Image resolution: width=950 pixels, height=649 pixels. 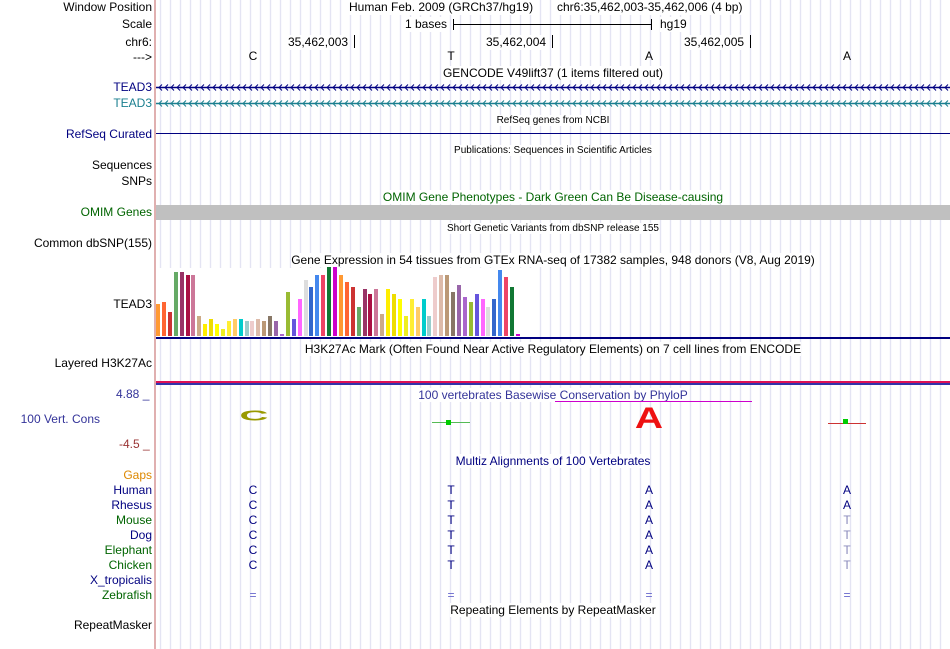 I want to click on species-label: Human, so click(x=132, y=490).